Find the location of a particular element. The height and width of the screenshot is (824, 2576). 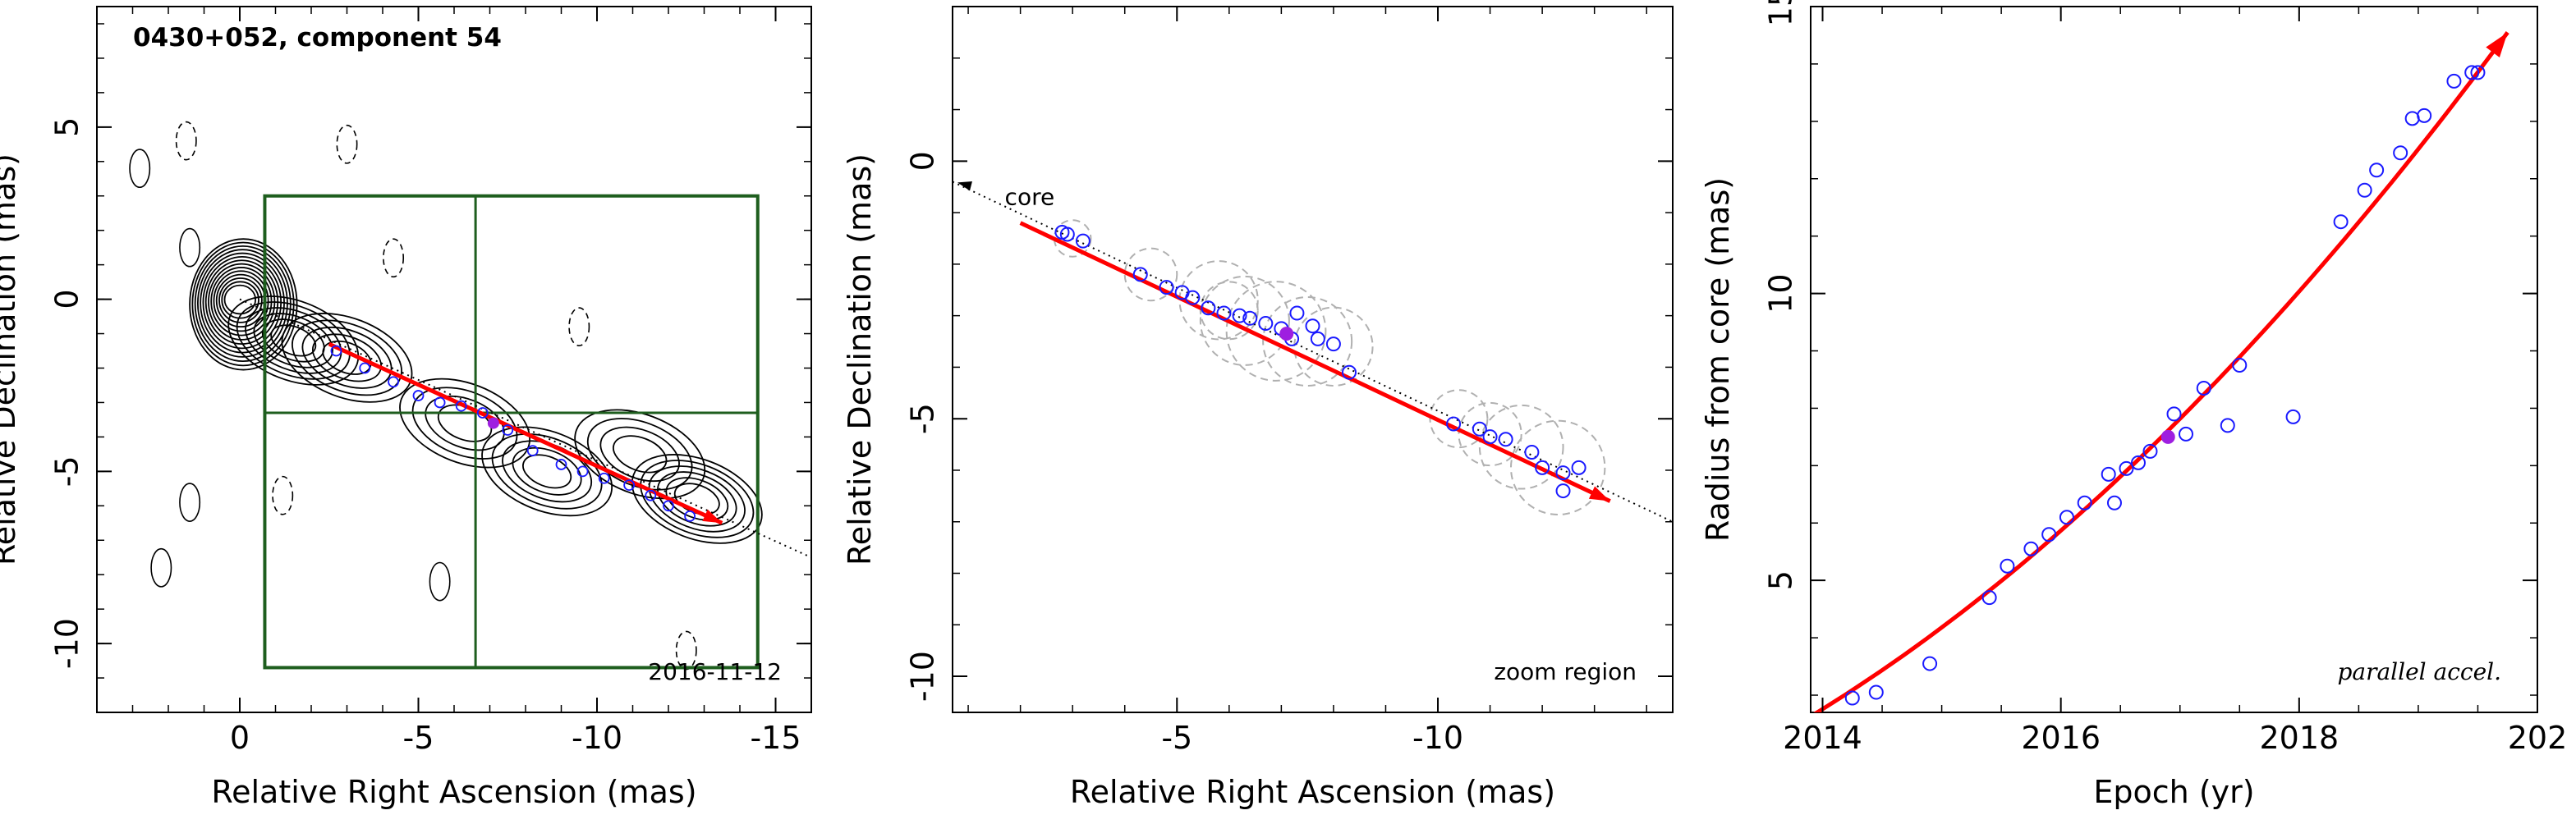

zoom-box is located at coordinates (511, 432).